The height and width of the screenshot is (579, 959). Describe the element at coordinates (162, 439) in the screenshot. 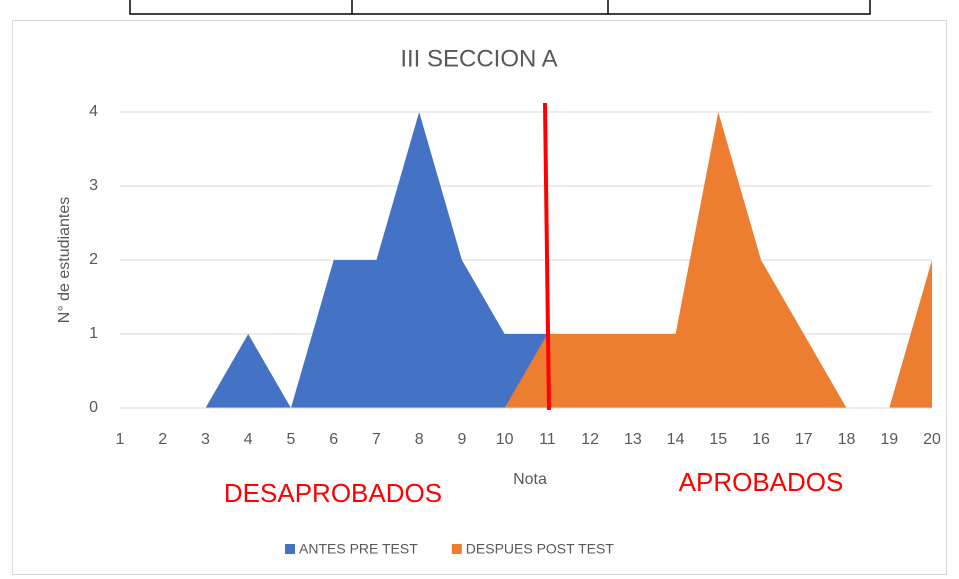

I see `x-tick-label: 2` at that location.